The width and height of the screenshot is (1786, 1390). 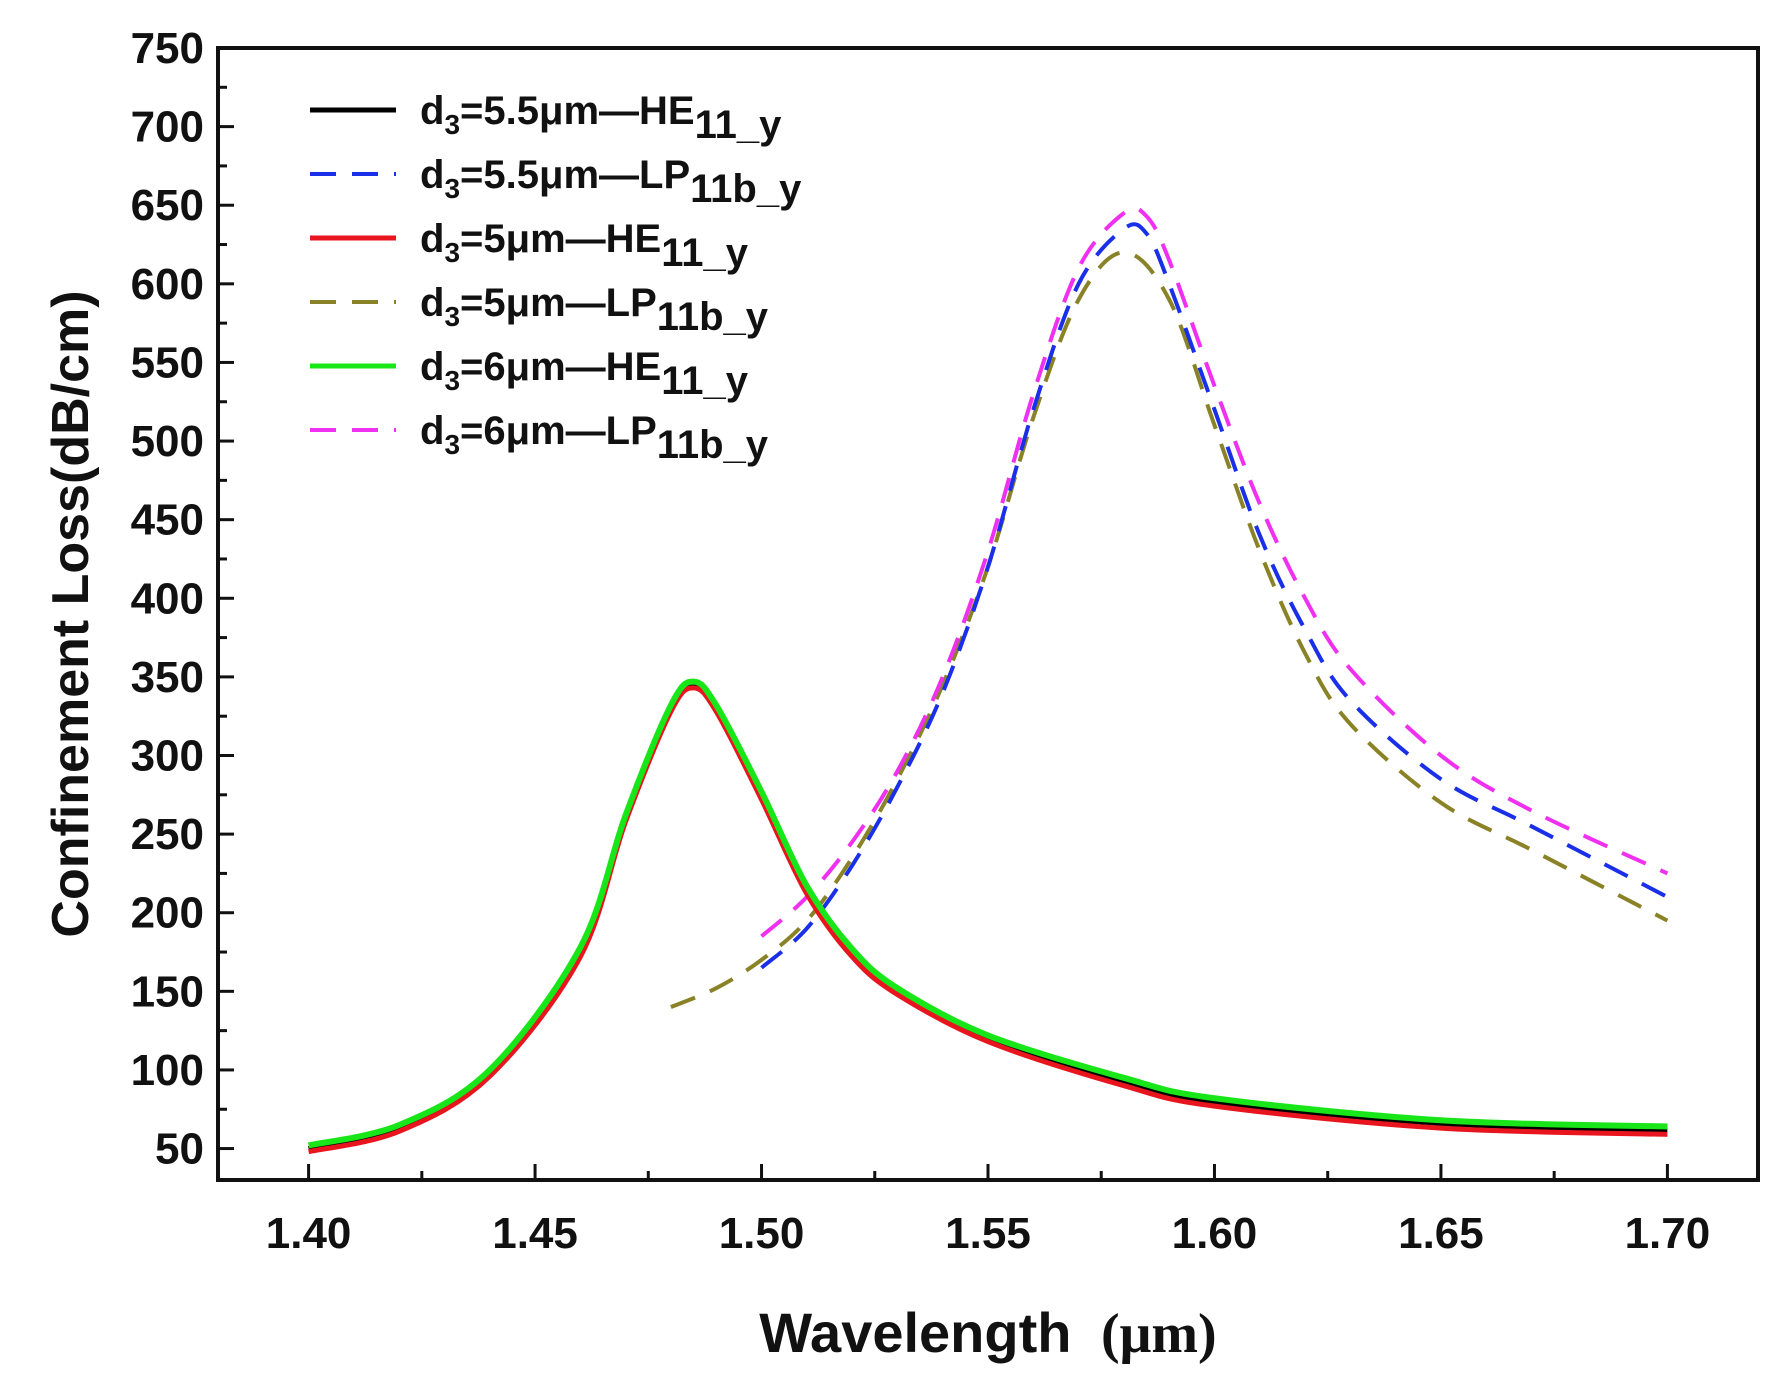 I want to click on y-tick-label: 350, so click(x=167, y=677).